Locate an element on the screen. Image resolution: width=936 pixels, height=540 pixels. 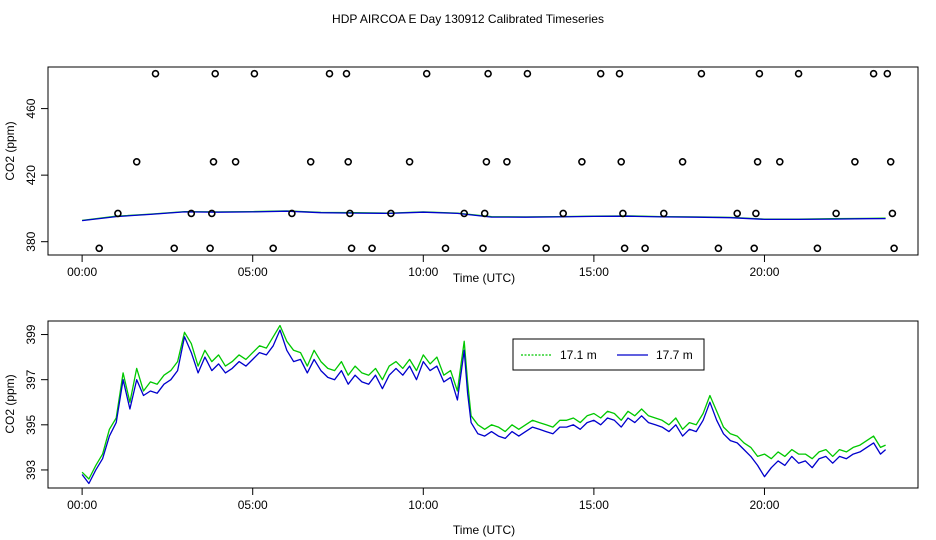
legend-label-17-1m: 17.1 m is located at coordinates (578, 355).